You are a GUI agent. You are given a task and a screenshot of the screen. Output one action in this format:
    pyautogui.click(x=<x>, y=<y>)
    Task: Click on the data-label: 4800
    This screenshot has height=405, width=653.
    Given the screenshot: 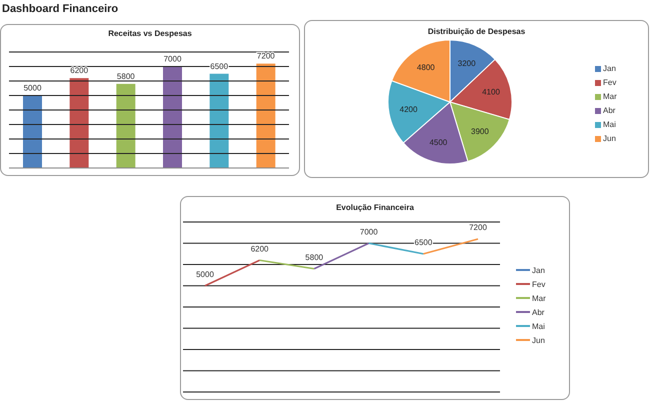 What is the action you would take?
    pyautogui.click(x=426, y=67)
    